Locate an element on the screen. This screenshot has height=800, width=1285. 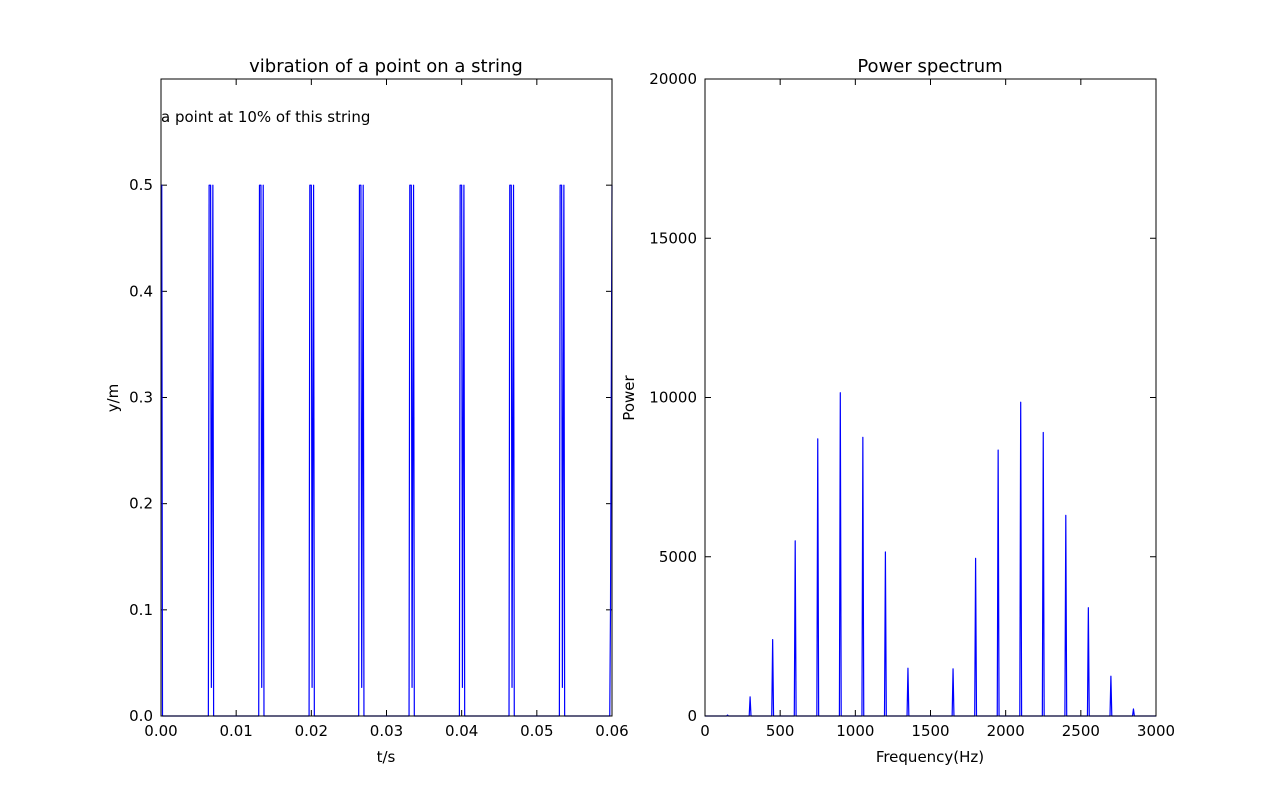
vibration-xtick-label: 0.06 is located at coordinates (611, 731).